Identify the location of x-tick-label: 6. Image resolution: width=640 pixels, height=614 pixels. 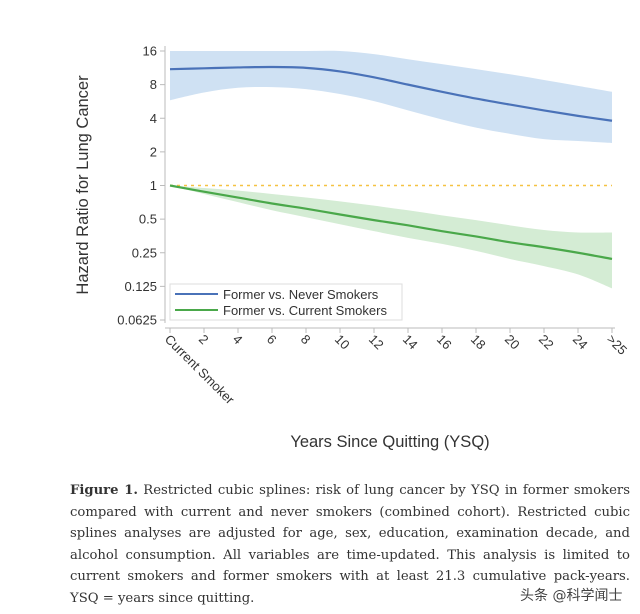
(272, 340).